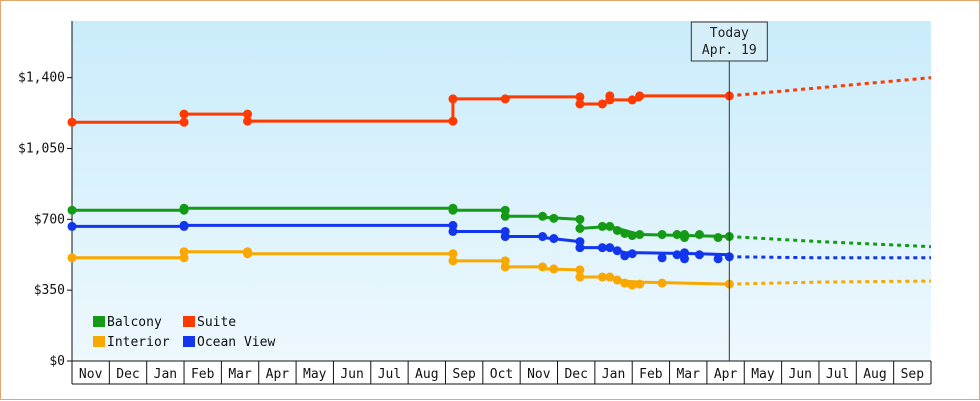 The height and width of the screenshot is (401, 980). I want to click on legend-swatch-interior, so click(99, 341).